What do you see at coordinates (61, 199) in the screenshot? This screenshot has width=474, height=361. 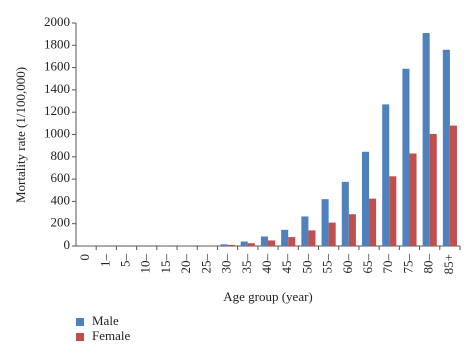 I see `y-tick-label: 400` at bounding box center [61, 199].